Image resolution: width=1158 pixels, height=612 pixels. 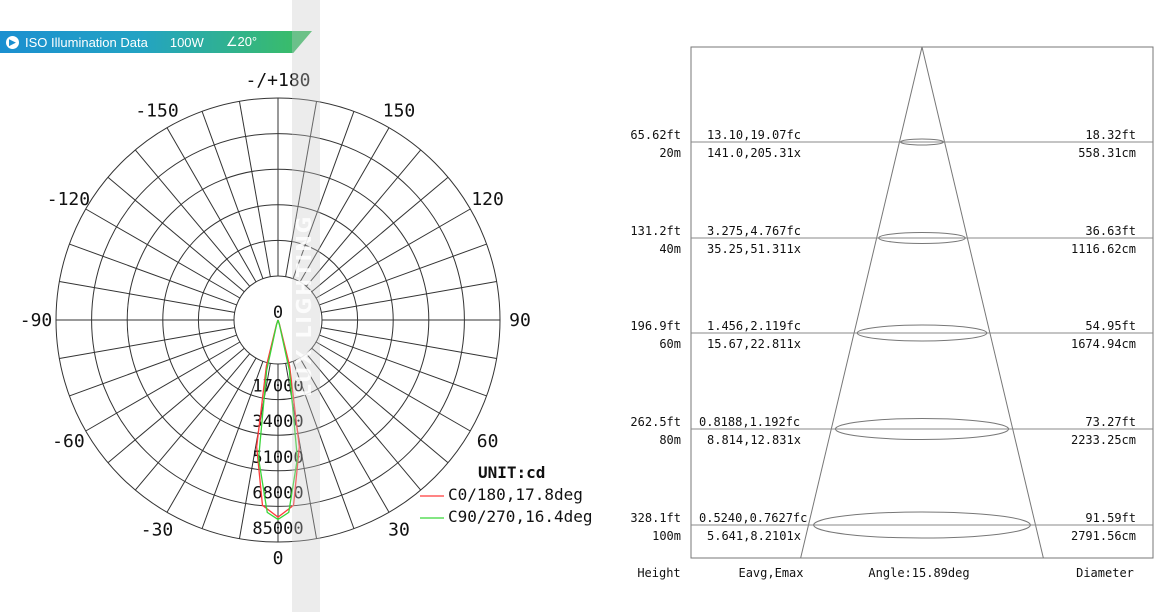 I want to click on illuminance-lx-label: 8.814,12.831x, so click(x=754, y=440).